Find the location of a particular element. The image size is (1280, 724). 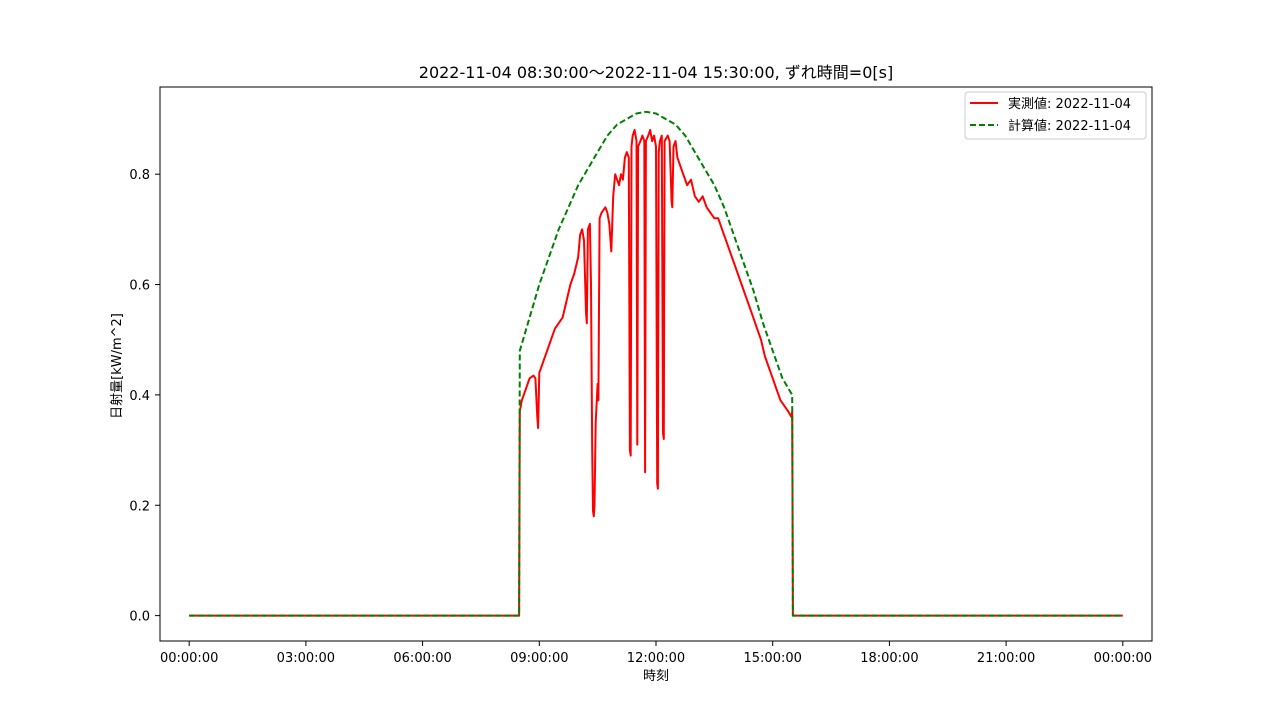

x-axis-label: 時刻 is located at coordinates (656, 676).